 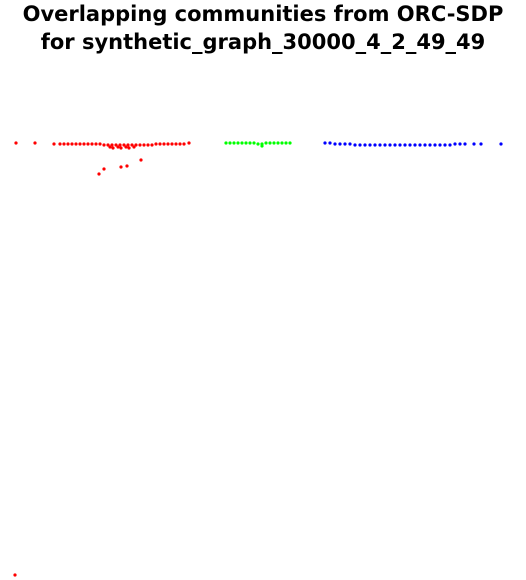 I want to click on chart-title-line-1: Overlapping communities from ORC-SDP, so click(x=263, y=14).